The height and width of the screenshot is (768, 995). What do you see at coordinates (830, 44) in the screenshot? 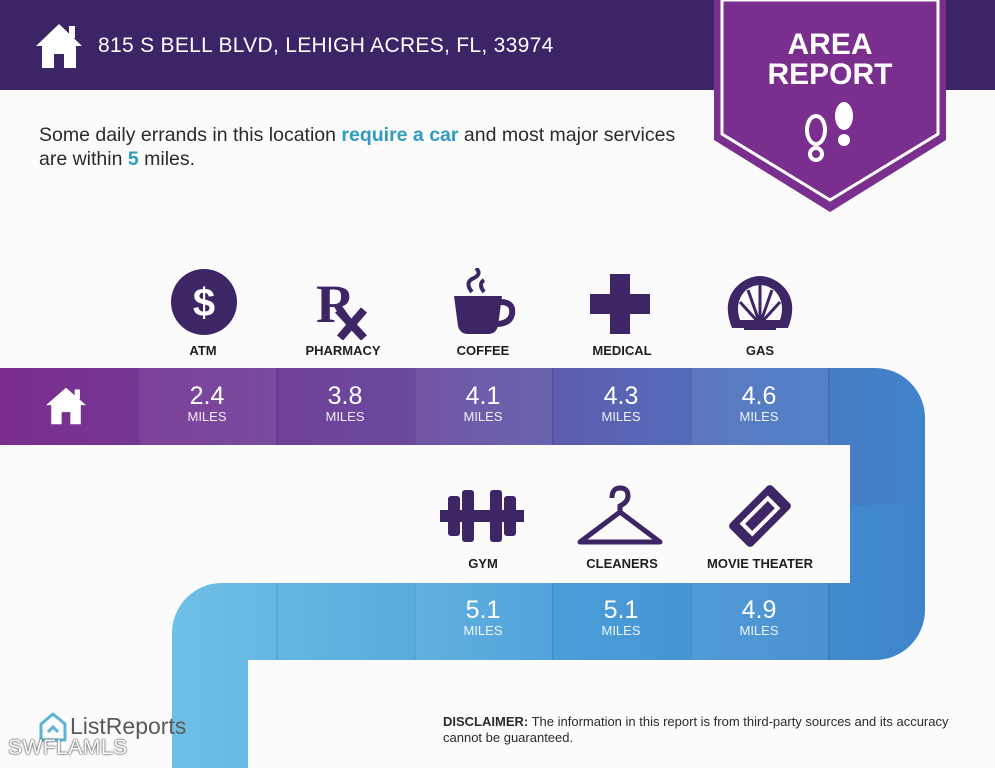
I see `badge-line1: AREA` at bounding box center [830, 44].